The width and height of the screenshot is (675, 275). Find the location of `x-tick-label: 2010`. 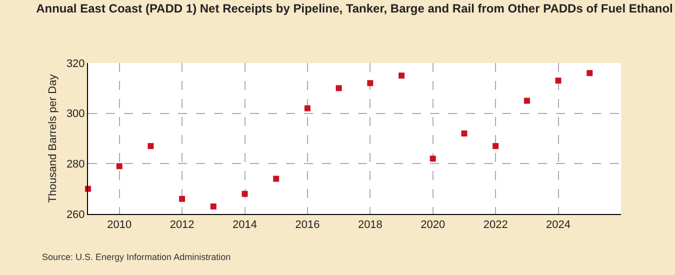

x-tick-label: 2010 is located at coordinates (119, 225).